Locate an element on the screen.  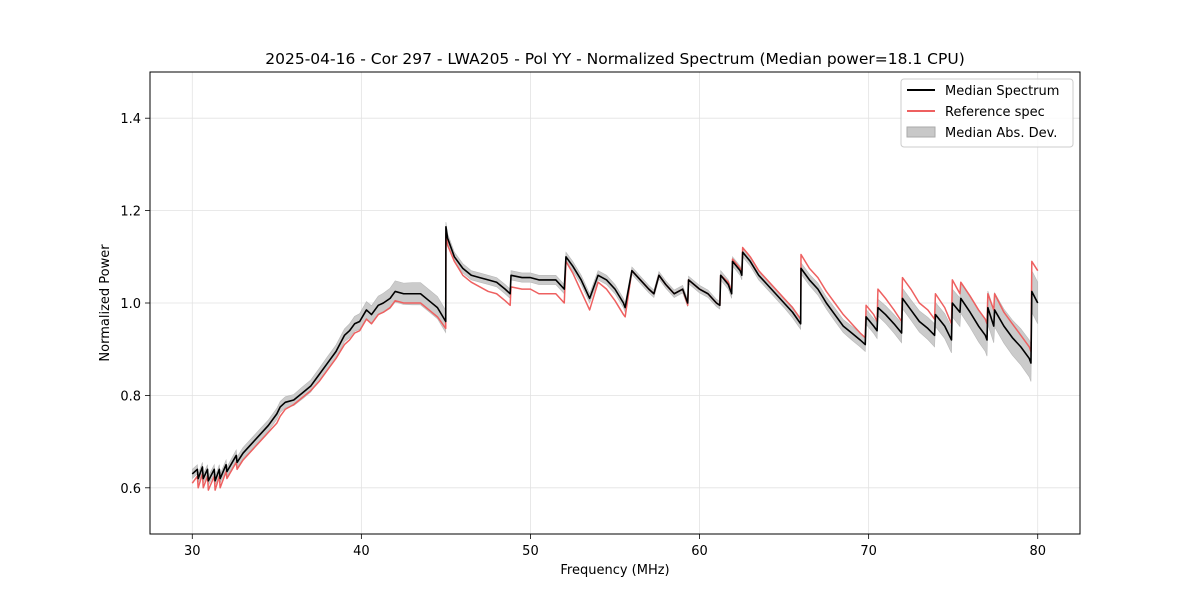
x-tick-label: 70 is located at coordinates (868, 551).